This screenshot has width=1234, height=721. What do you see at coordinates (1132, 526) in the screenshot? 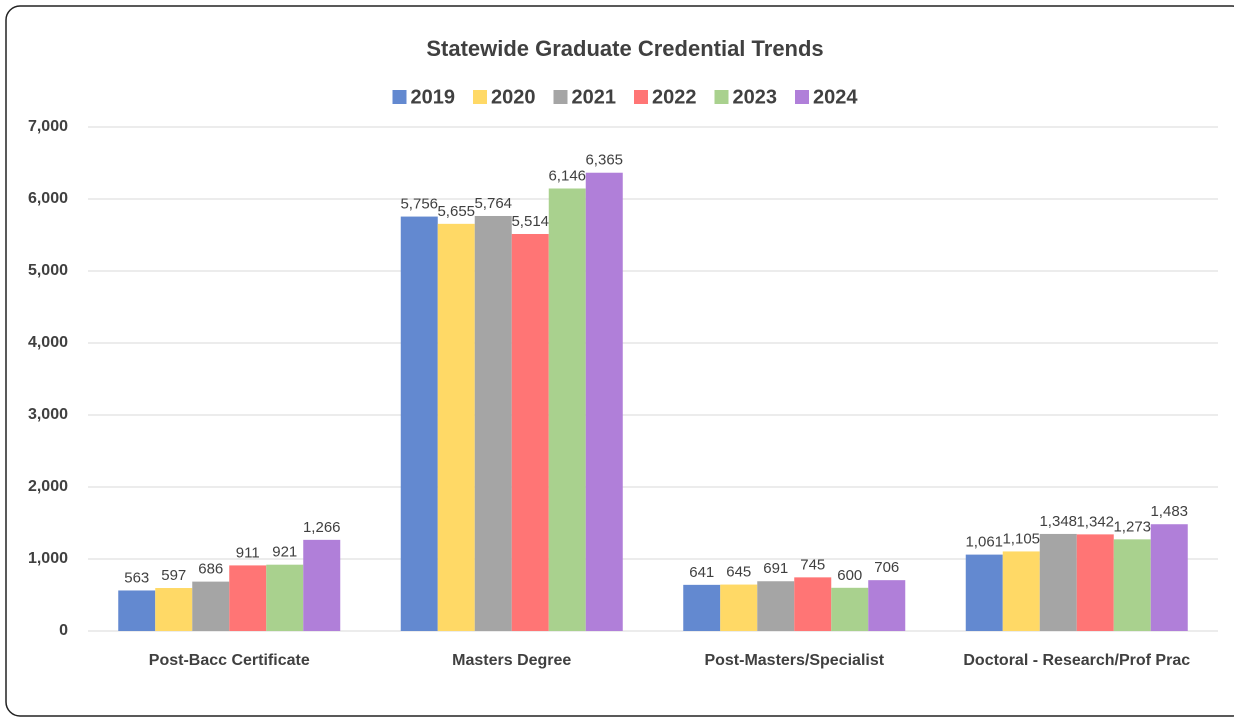
I see `data-label: 1,273` at bounding box center [1132, 526].